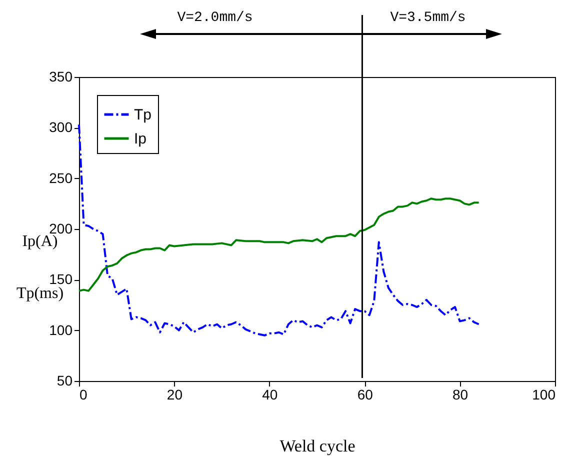 The width and height of the screenshot is (571, 463). Describe the element at coordinates (174, 394) in the screenshot. I see `x-tick-label: 20` at that location.